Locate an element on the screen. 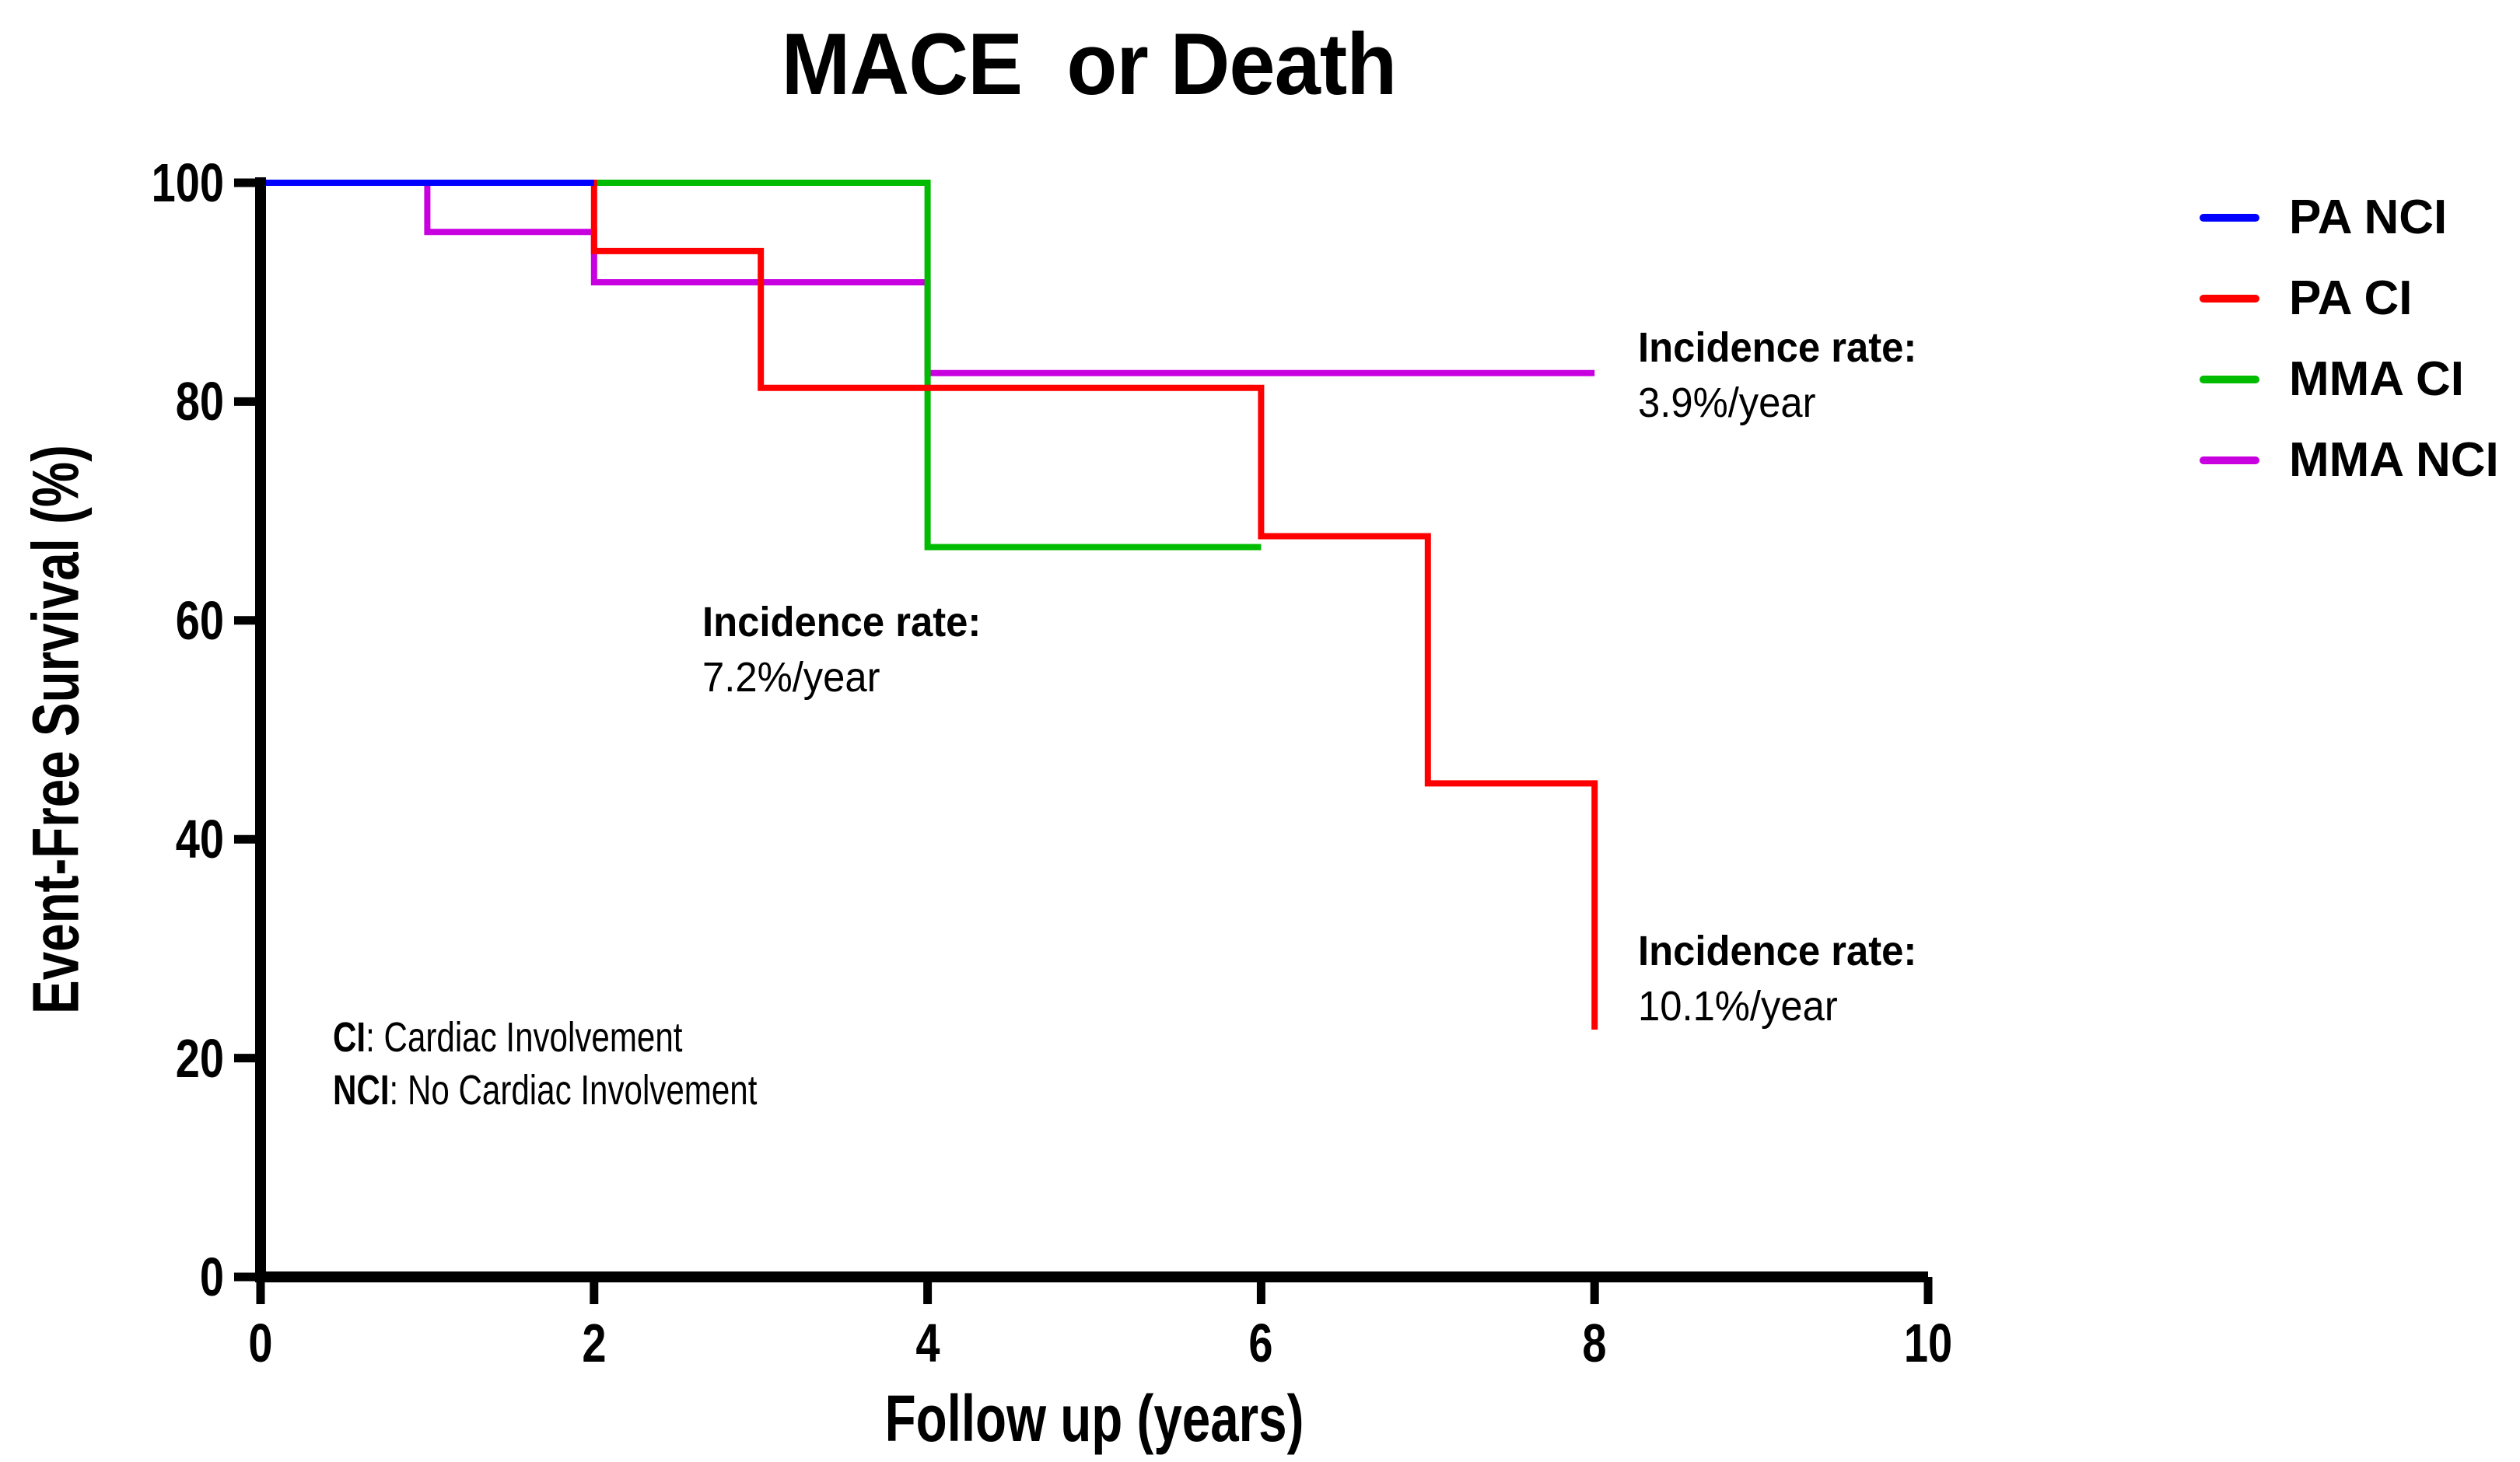  legend-swatch-mma-ci is located at coordinates (2229, 379).